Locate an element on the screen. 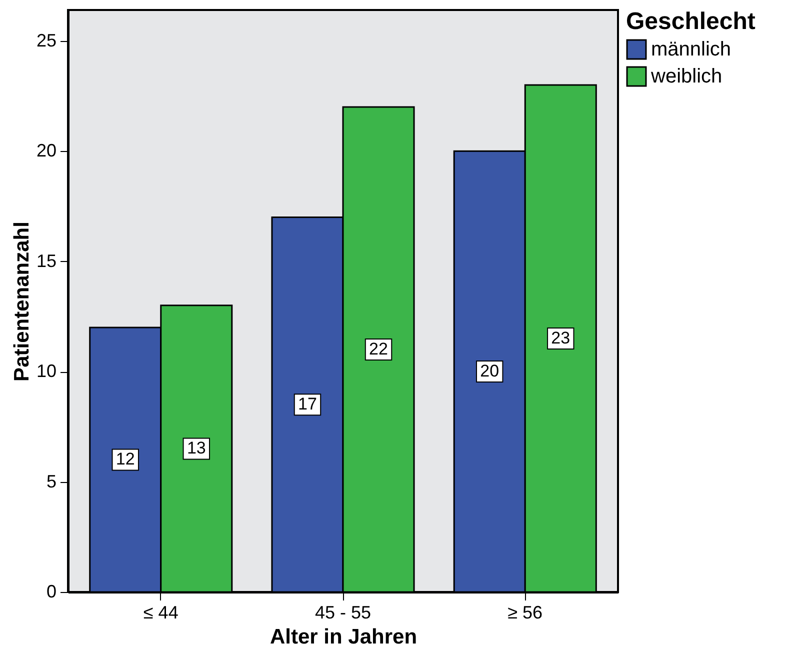  y-tick-label: 5 is located at coordinates (51, 481).